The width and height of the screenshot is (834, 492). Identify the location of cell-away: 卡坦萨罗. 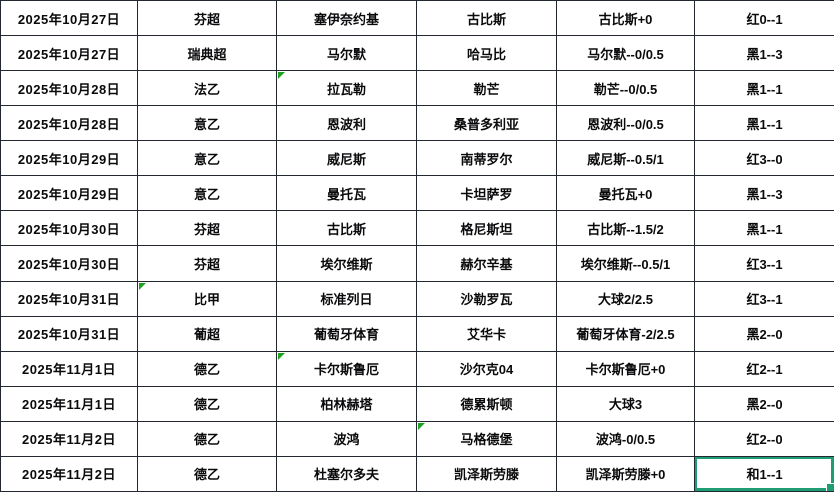
(486, 193).